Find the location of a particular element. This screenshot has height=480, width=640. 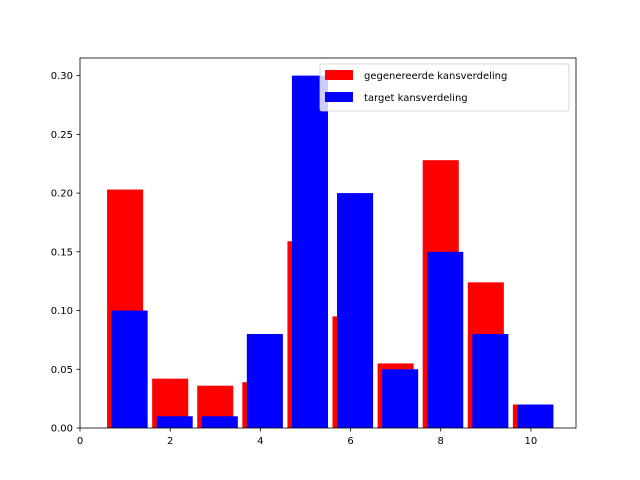

y-tick-label: 0.00 is located at coordinates (62, 429).